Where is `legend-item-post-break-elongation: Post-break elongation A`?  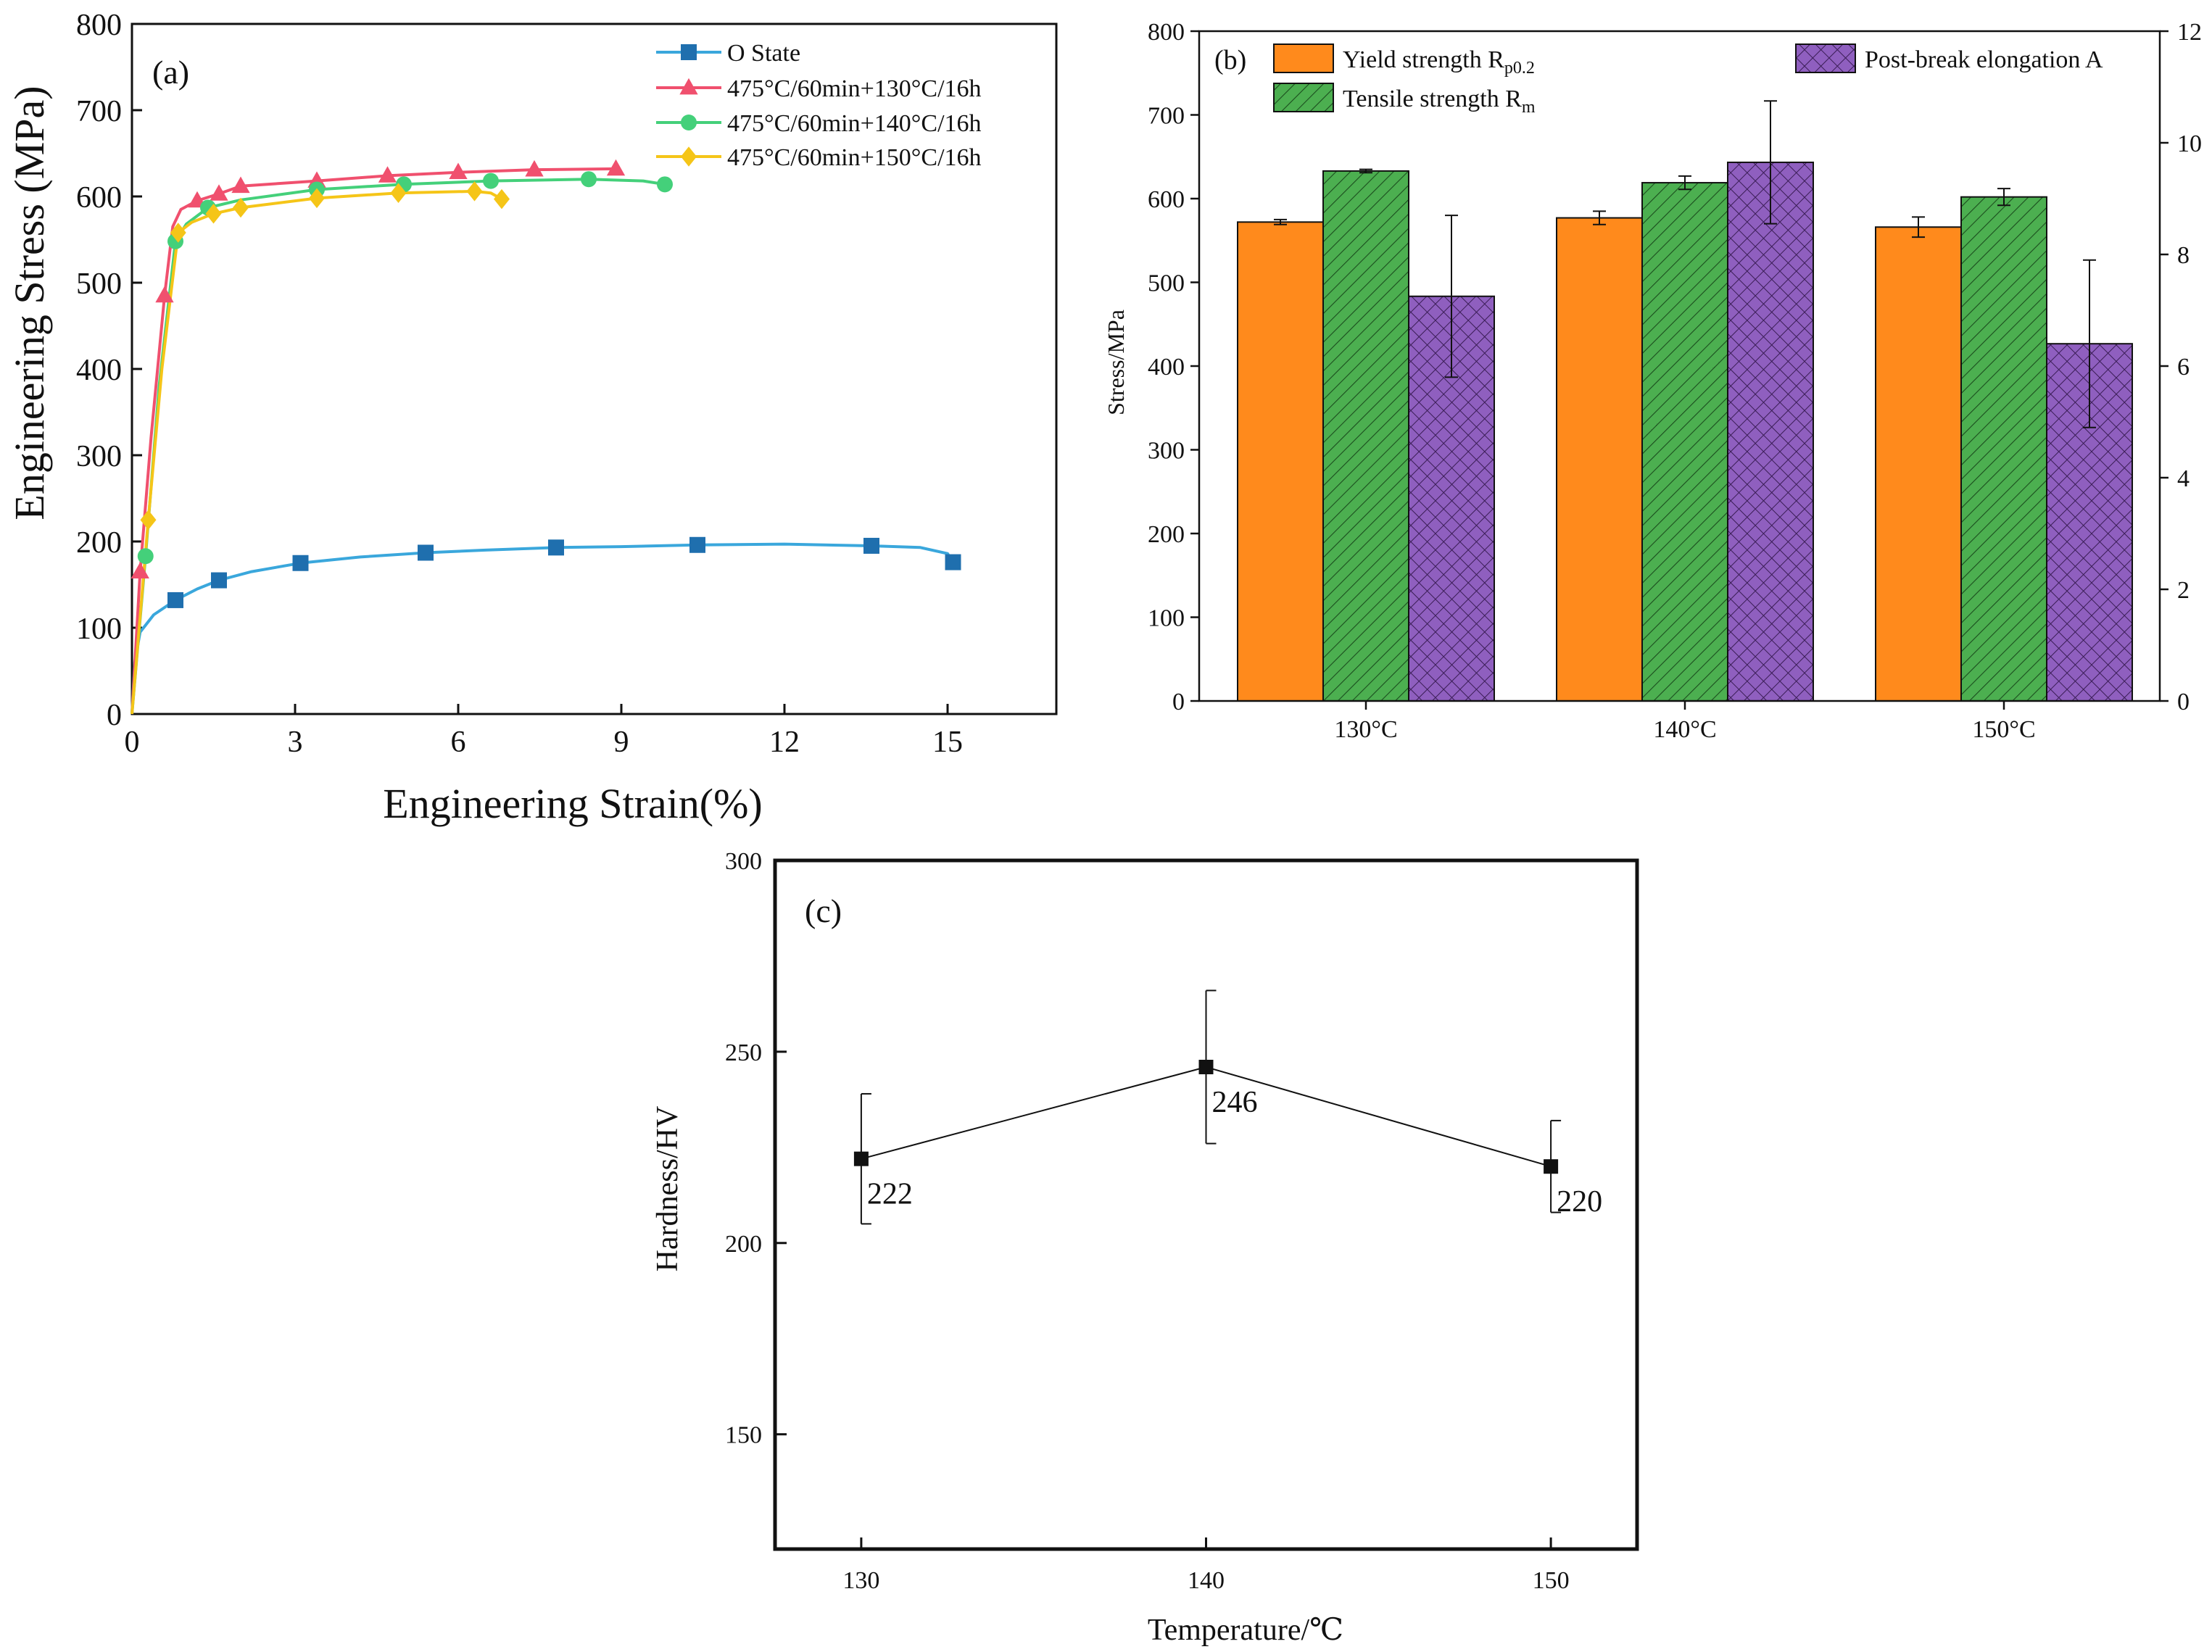
legend-item-post-break-elongation: Post-break elongation A is located at coordinates (1949, 58).